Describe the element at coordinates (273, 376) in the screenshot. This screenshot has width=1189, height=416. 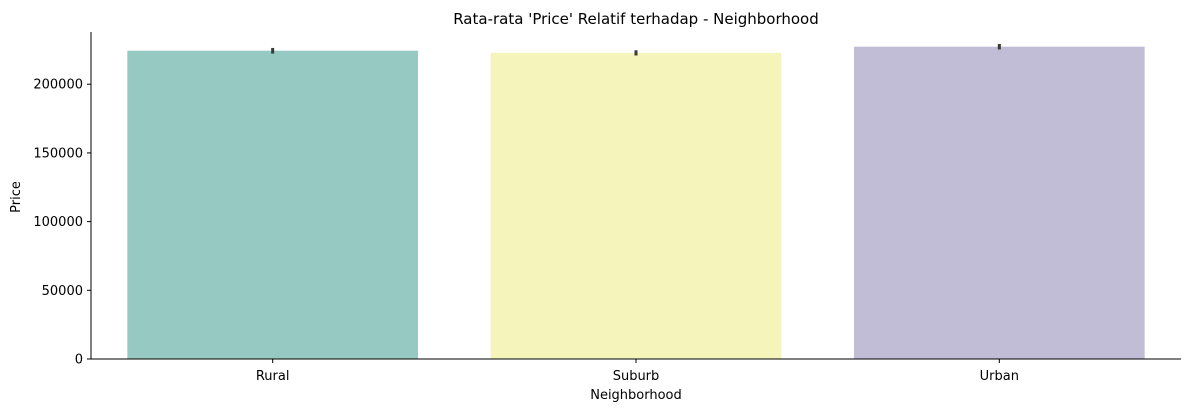
I see `x-tick-label: Rural` at that location.